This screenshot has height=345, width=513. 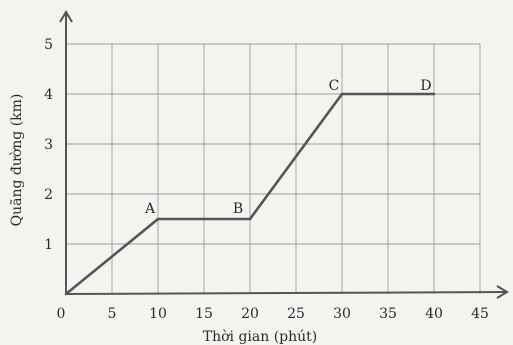 I want to click on x-axis-line, so click(x=286, y=293).